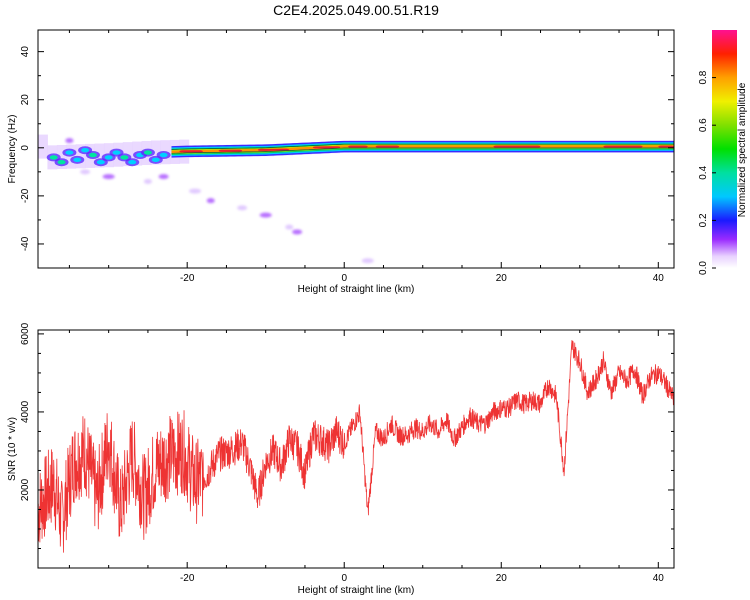  Describe the element at coordinates (25, 411) in the screenshot. I see `y-tick-label: 4000` at that location.